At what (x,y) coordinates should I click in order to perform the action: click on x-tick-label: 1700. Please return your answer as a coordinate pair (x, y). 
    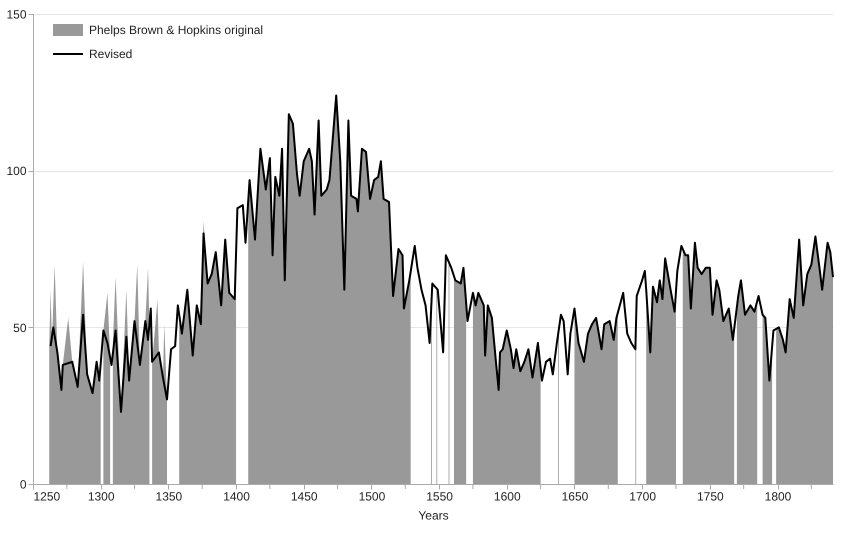
    Looking at the image, I should click on (642, 497).